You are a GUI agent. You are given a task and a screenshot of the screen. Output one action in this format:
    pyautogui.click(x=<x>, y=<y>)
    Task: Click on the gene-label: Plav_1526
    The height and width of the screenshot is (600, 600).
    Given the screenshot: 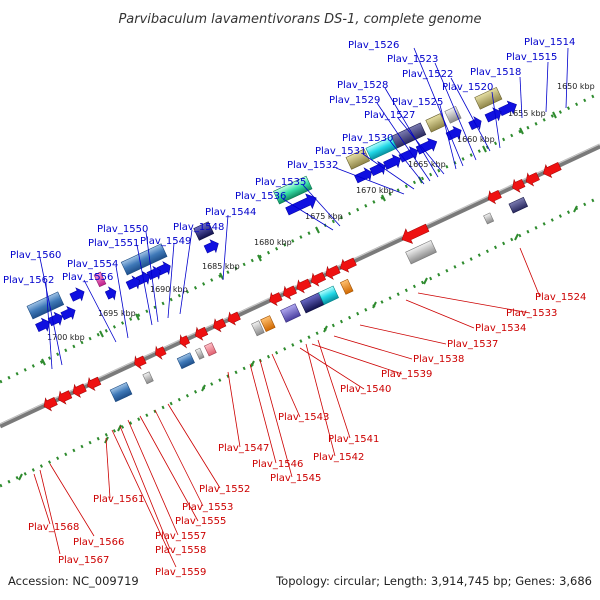 What is the action you would take?
    pyautogui.click(x=373, y=45)
    